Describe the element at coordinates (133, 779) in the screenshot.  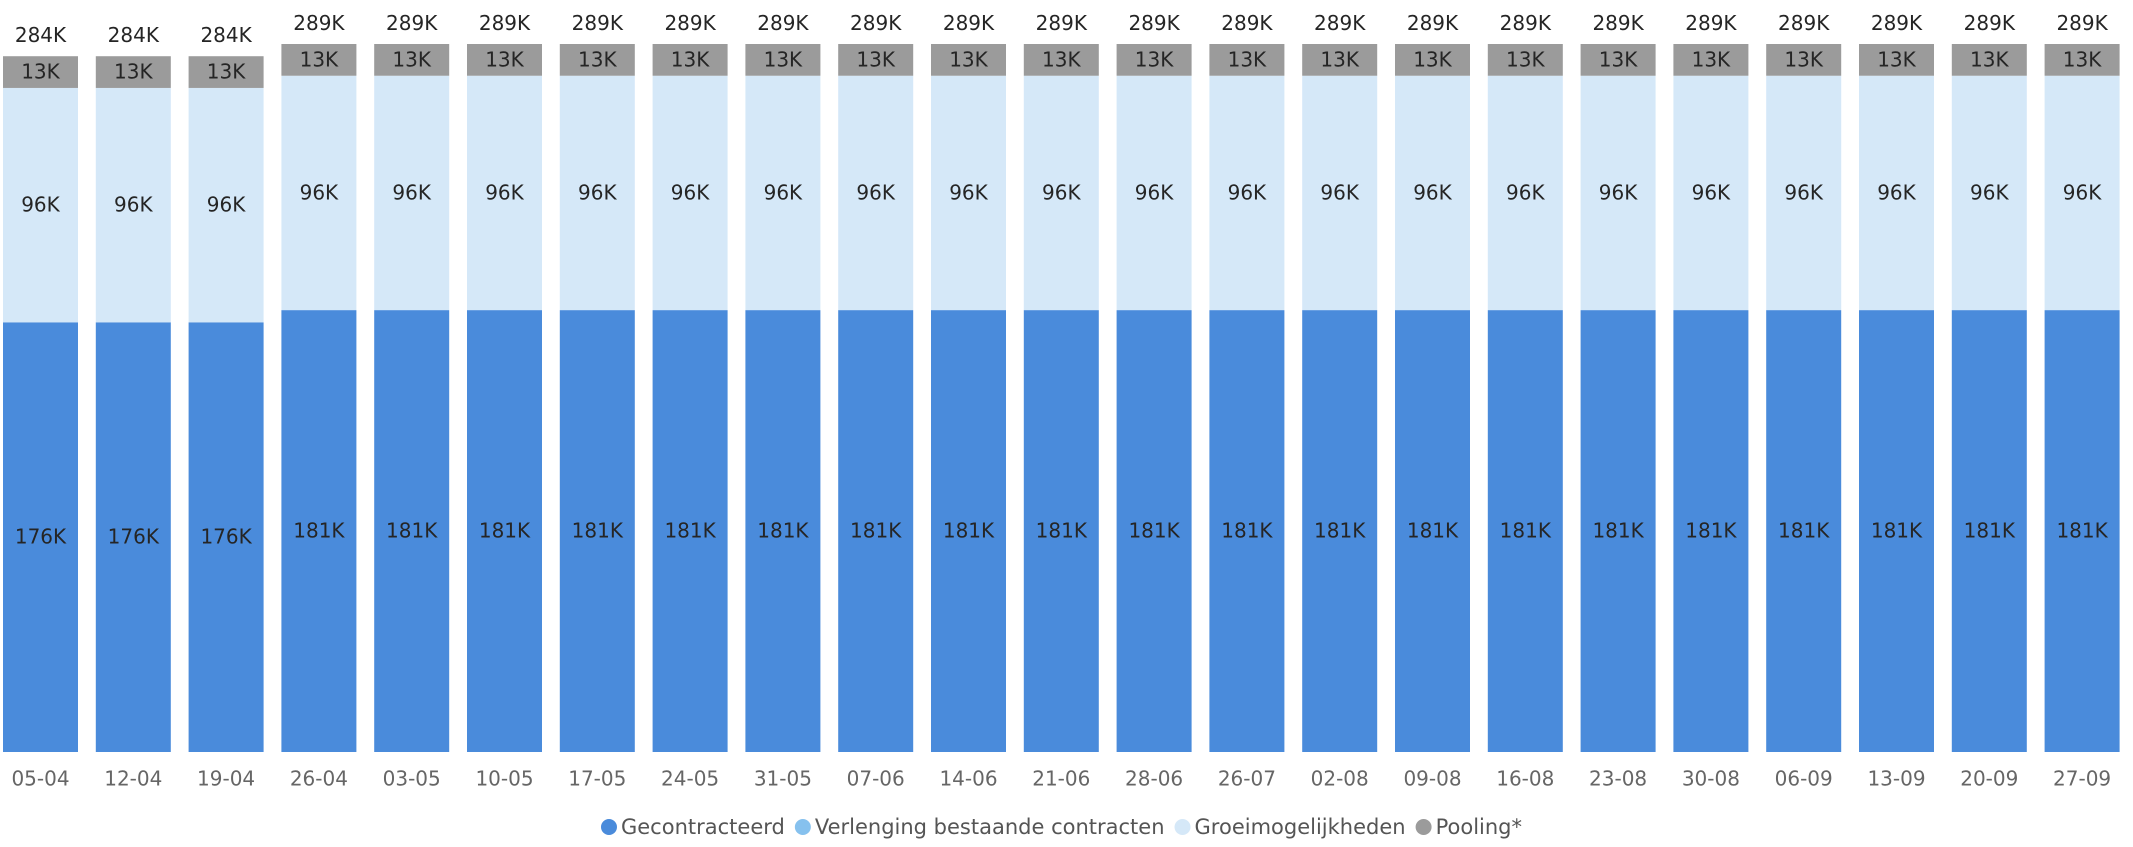
I see `x-tick-label: 12-04` at that location.